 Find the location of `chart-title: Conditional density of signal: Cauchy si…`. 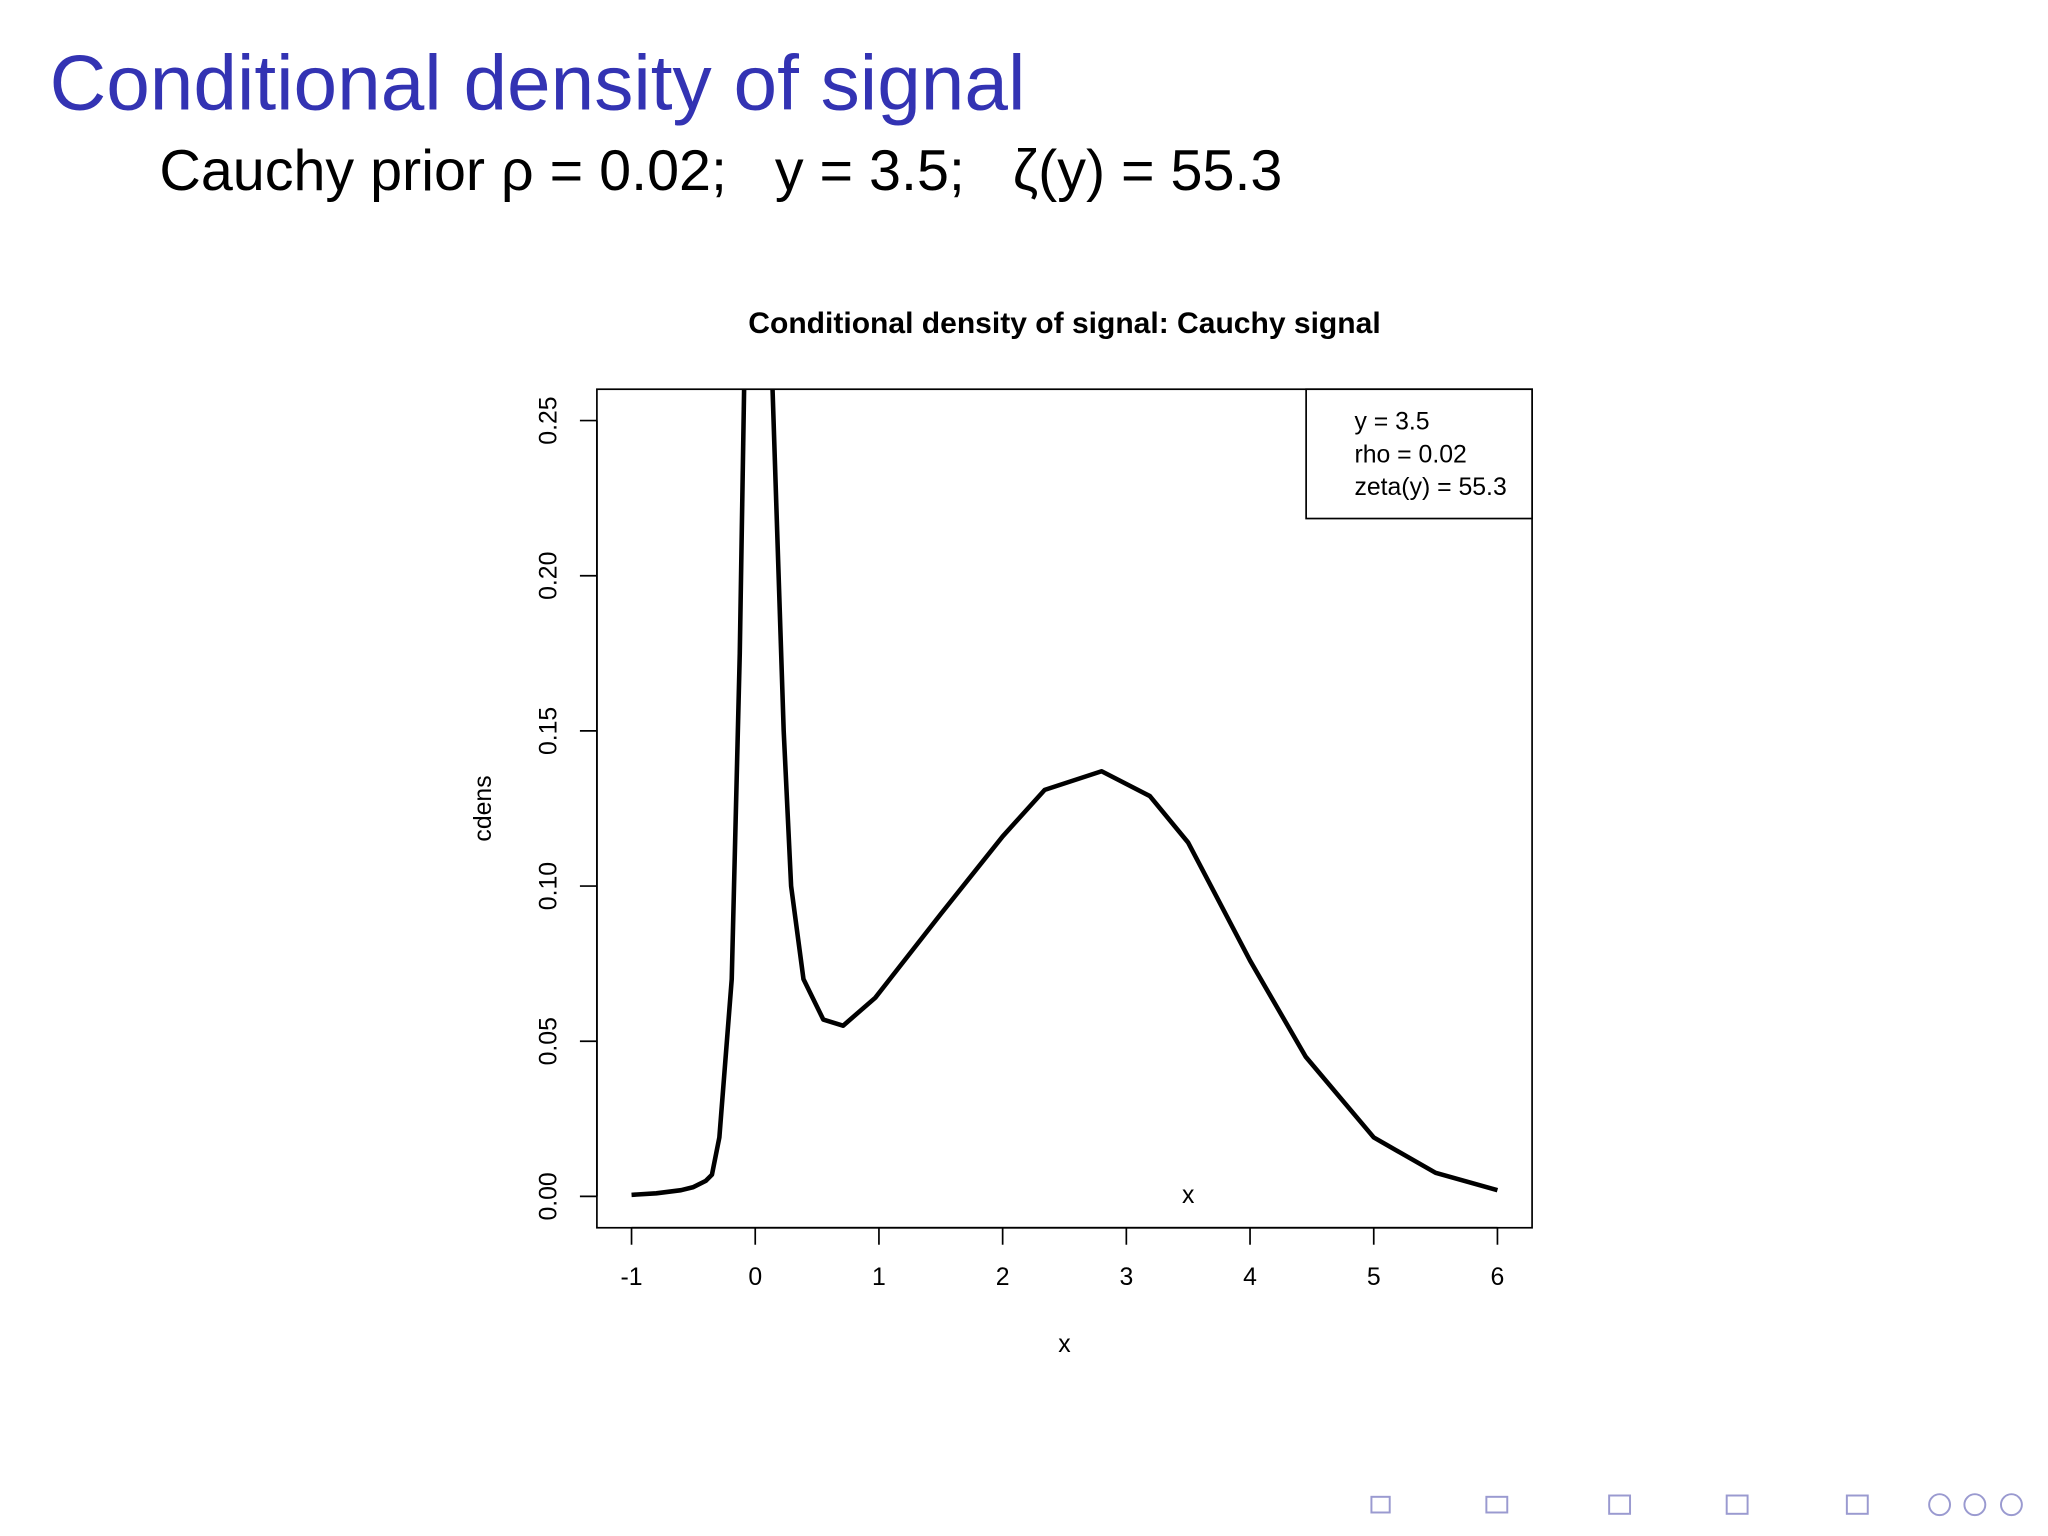

chart-title: Conditional density of signal: Cauchy si… is located at coordinates (1064, 323).